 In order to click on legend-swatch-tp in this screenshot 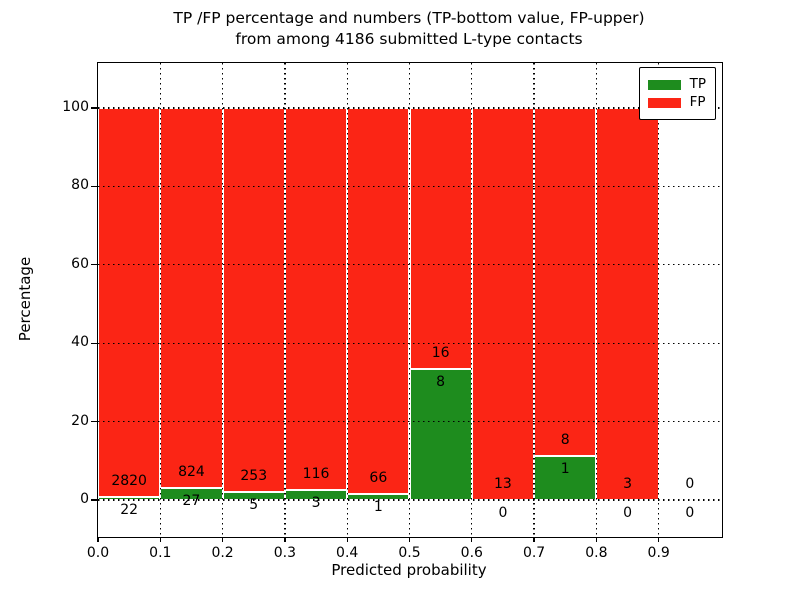, I will do `click(664, 84)`.